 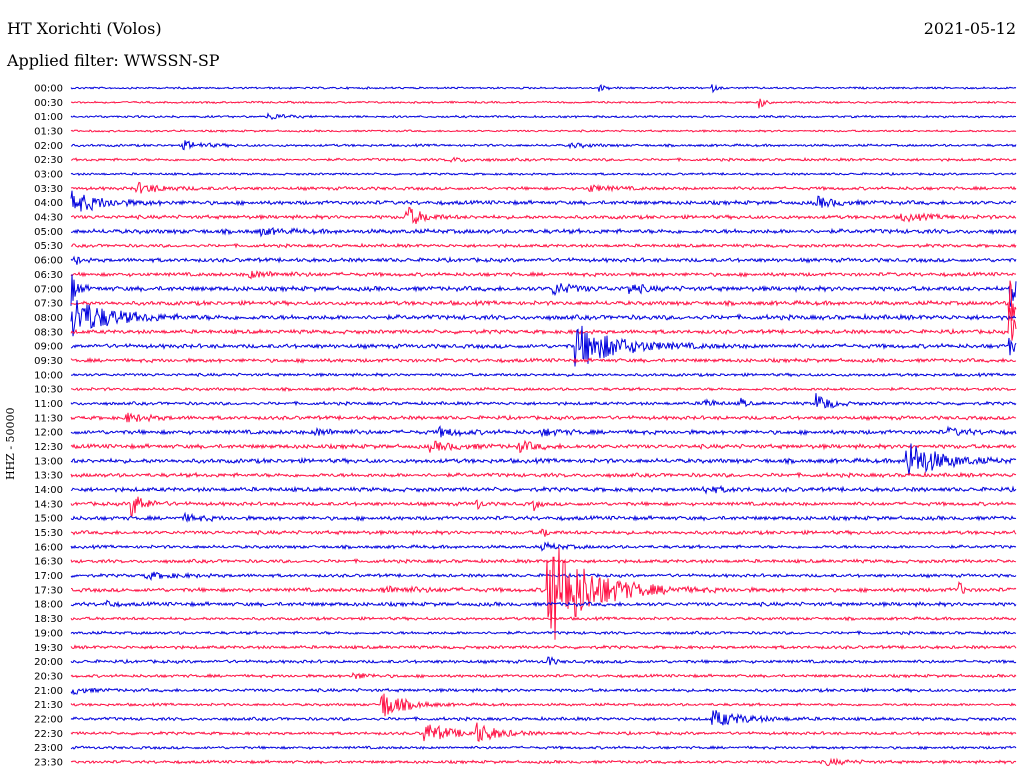 I want to click on tick-label-0400: 04:00, so click(x=48, y=203).